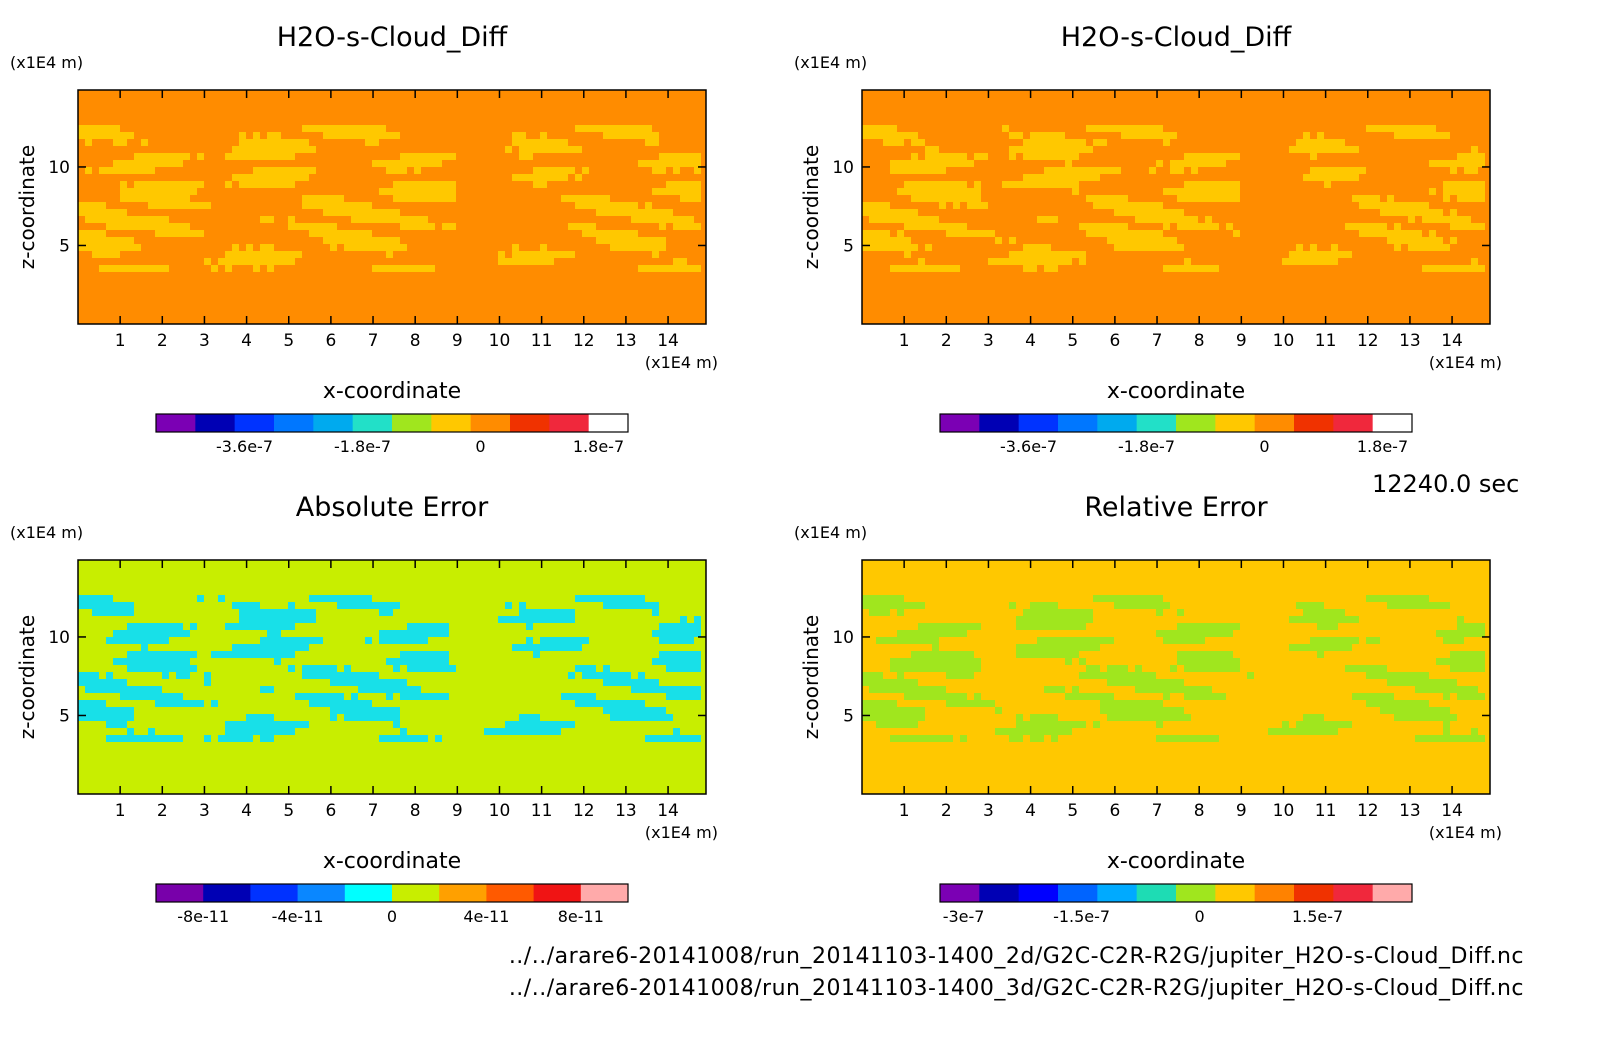 The width and height of the screenshot is (1604, 1054). Describe the element at coordinates (64, 716) in the screenshot. I see `y-tick-label: 5` at that location.